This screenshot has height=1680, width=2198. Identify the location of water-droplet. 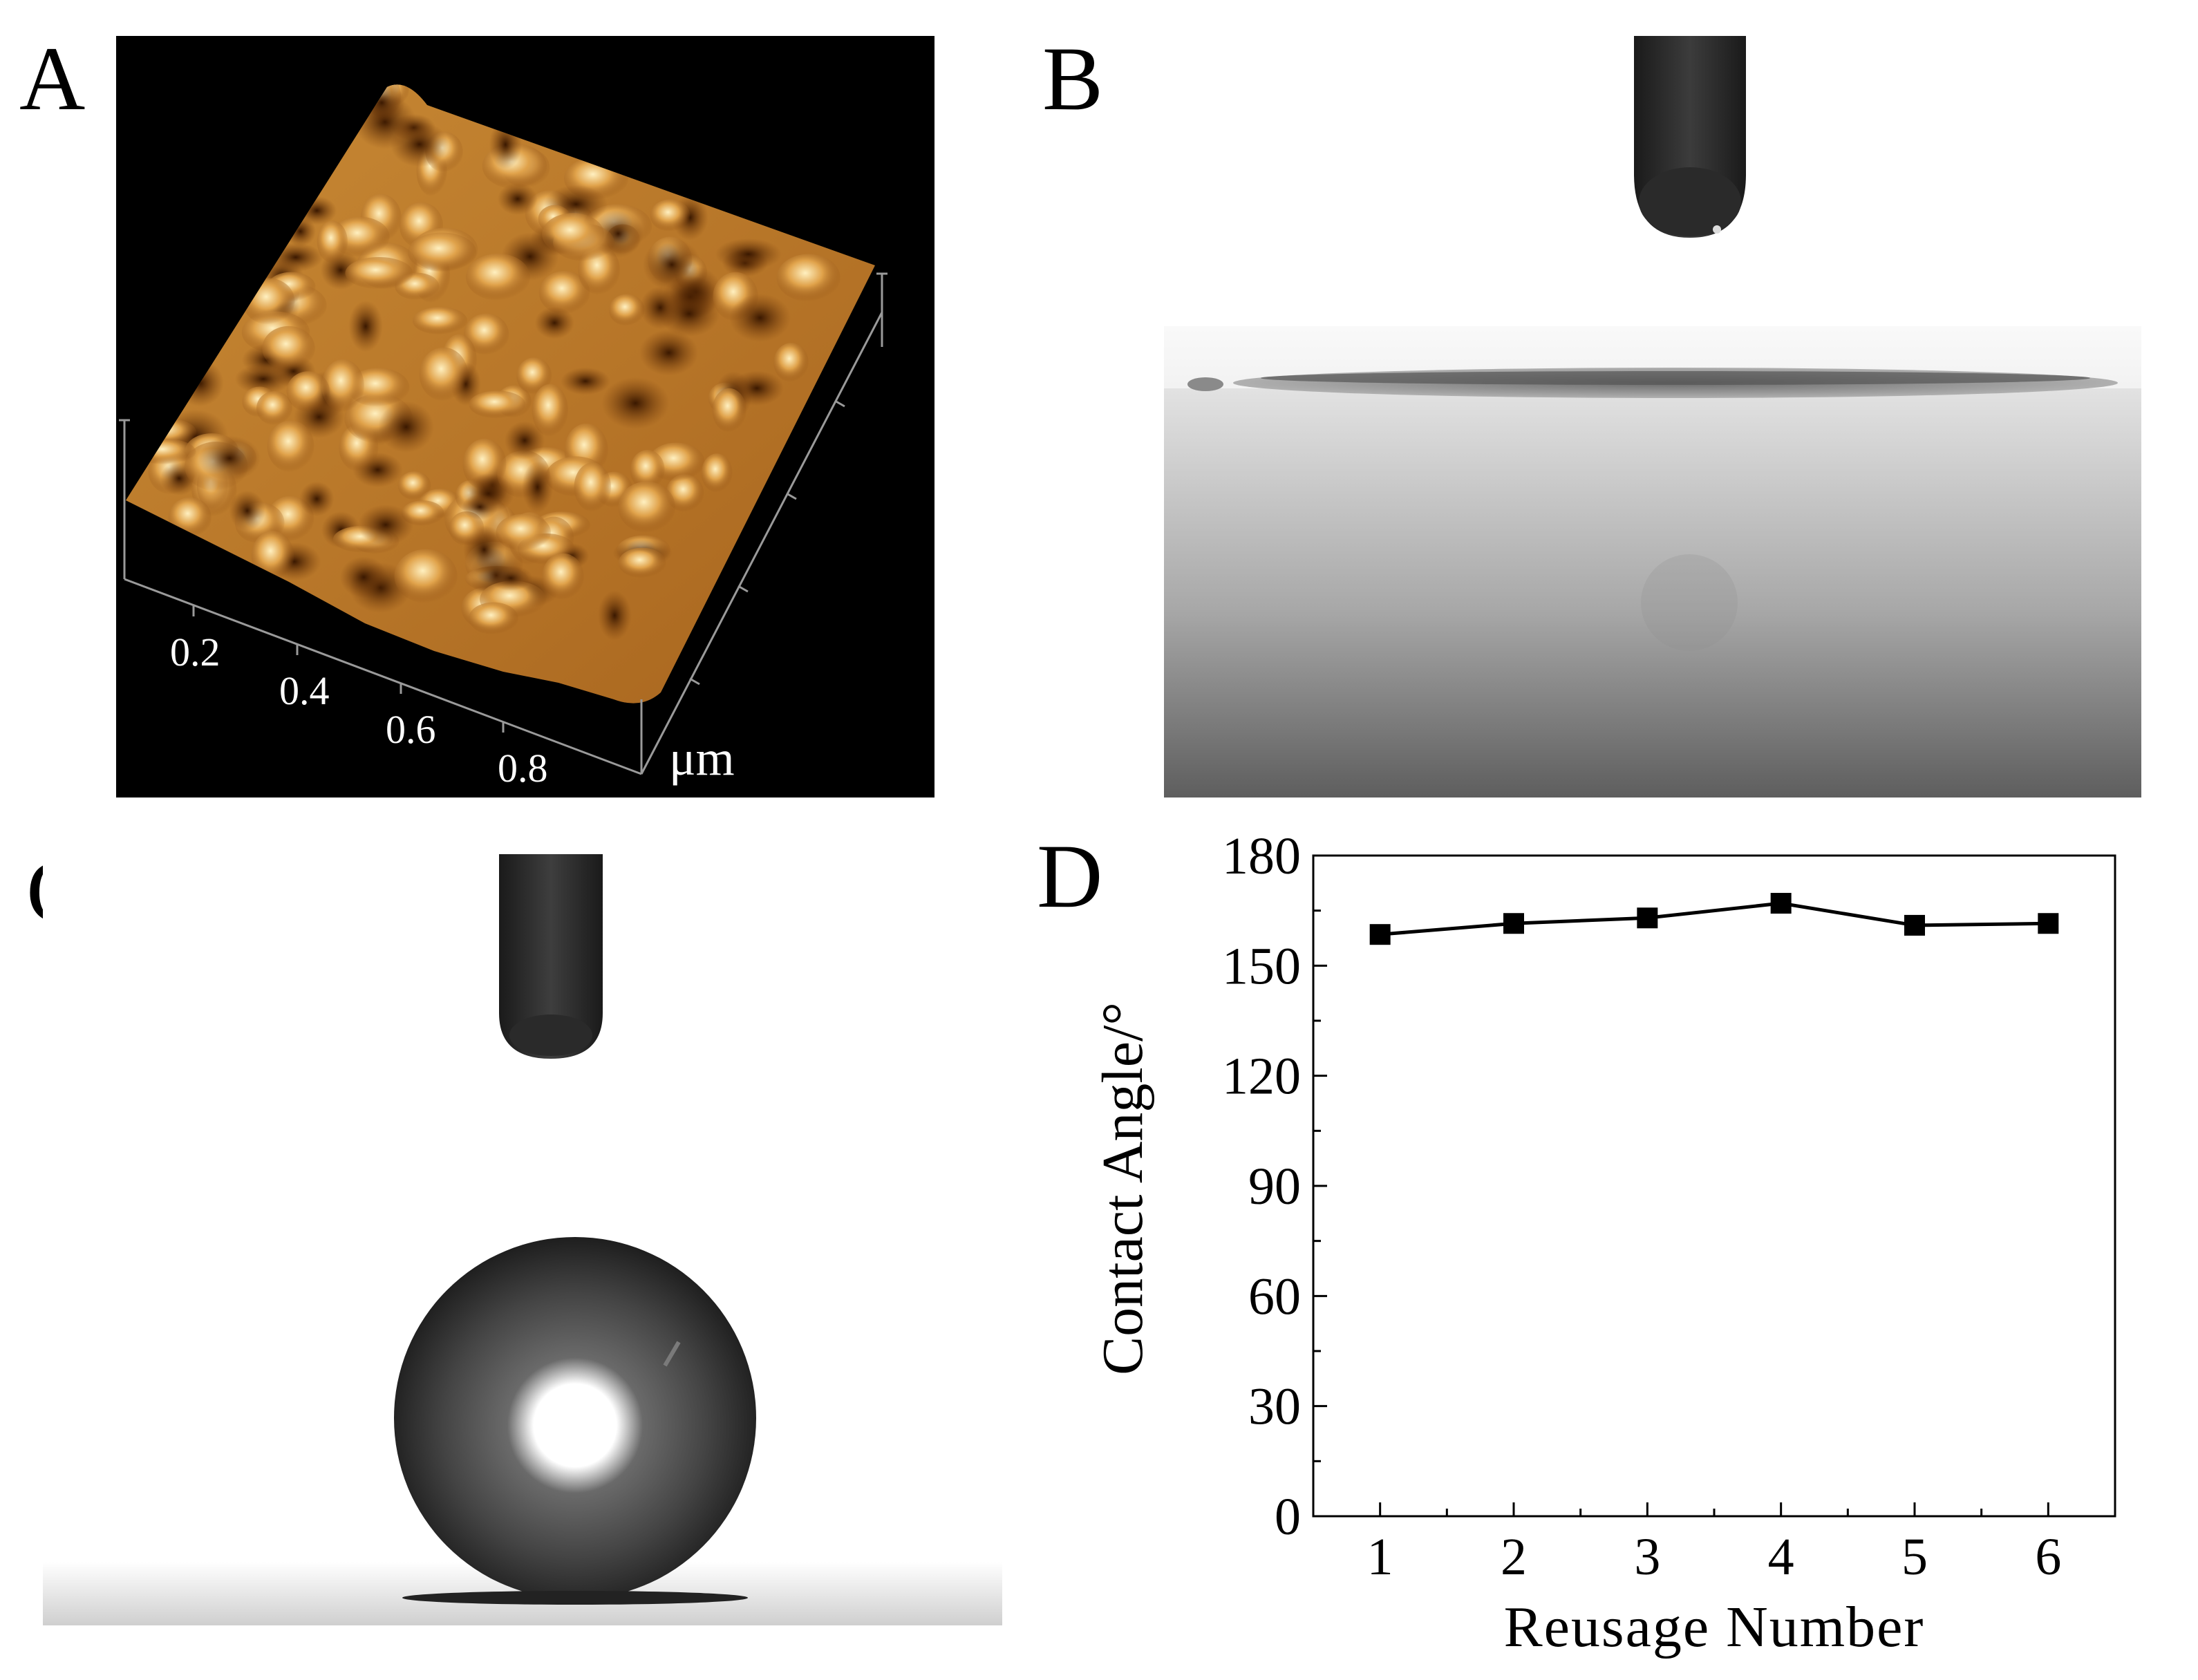
(575, 1418).